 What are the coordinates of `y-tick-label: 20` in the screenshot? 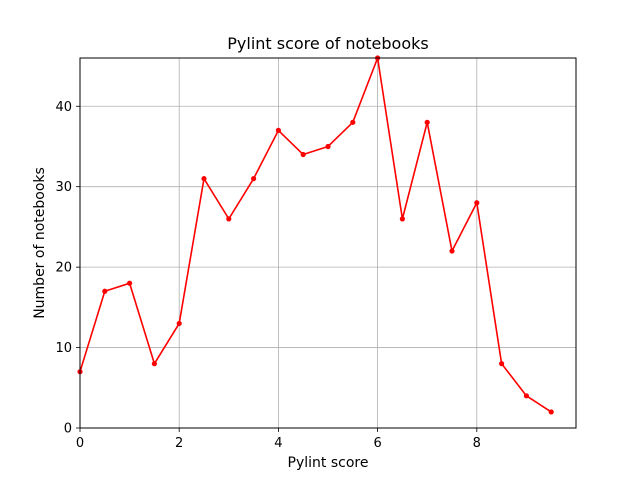 It's located at (63, 268).